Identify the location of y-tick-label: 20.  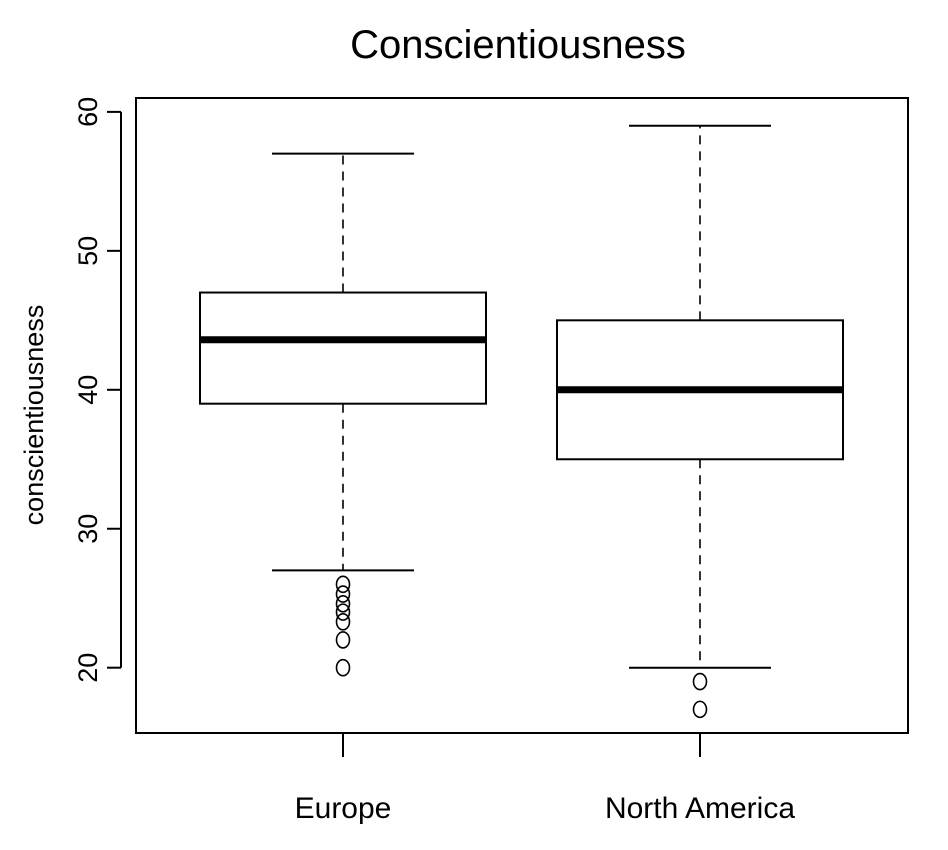
(88, 668).